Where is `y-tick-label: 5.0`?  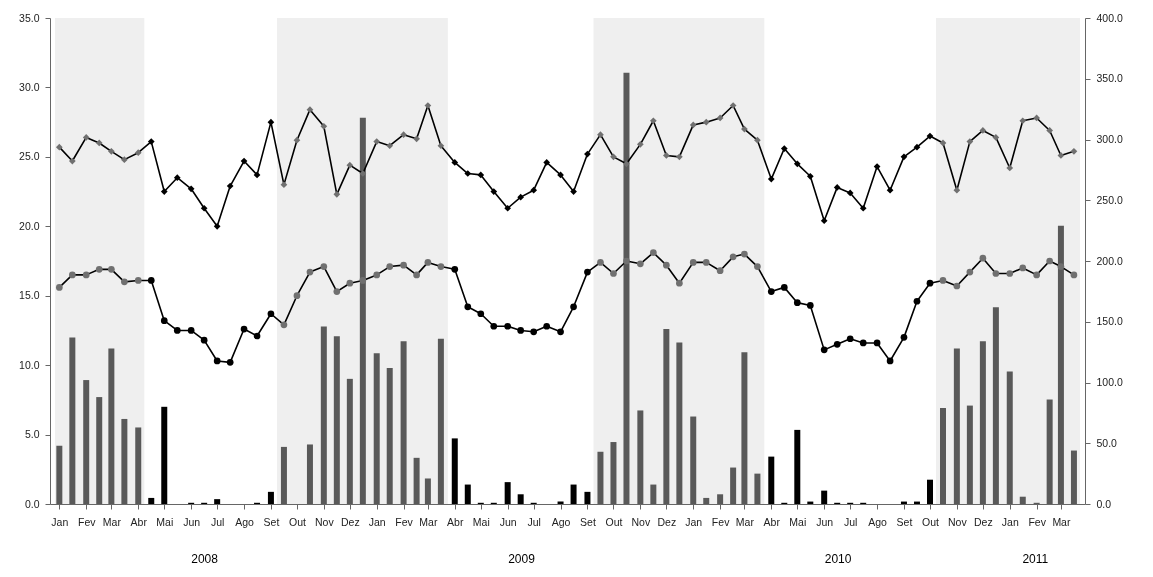
y-tick-label: 5.0 is located at coordinates (32, 434).